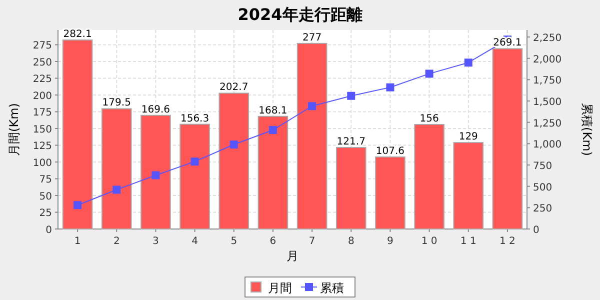 This screenshot has width=600, height=300. Describe the element at coordinates (42, 80) in the screenshot. I see `y-tick-label: 225` at that location.